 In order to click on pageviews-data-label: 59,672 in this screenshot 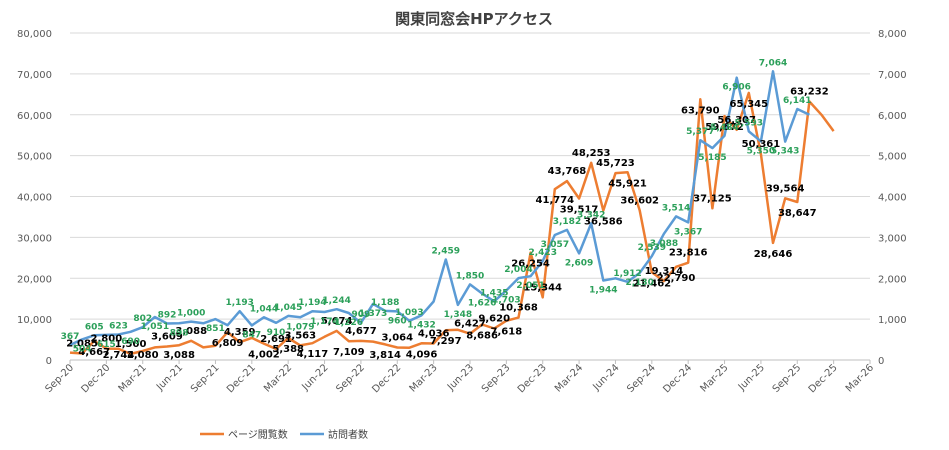, I will do `click(724, 127)`.